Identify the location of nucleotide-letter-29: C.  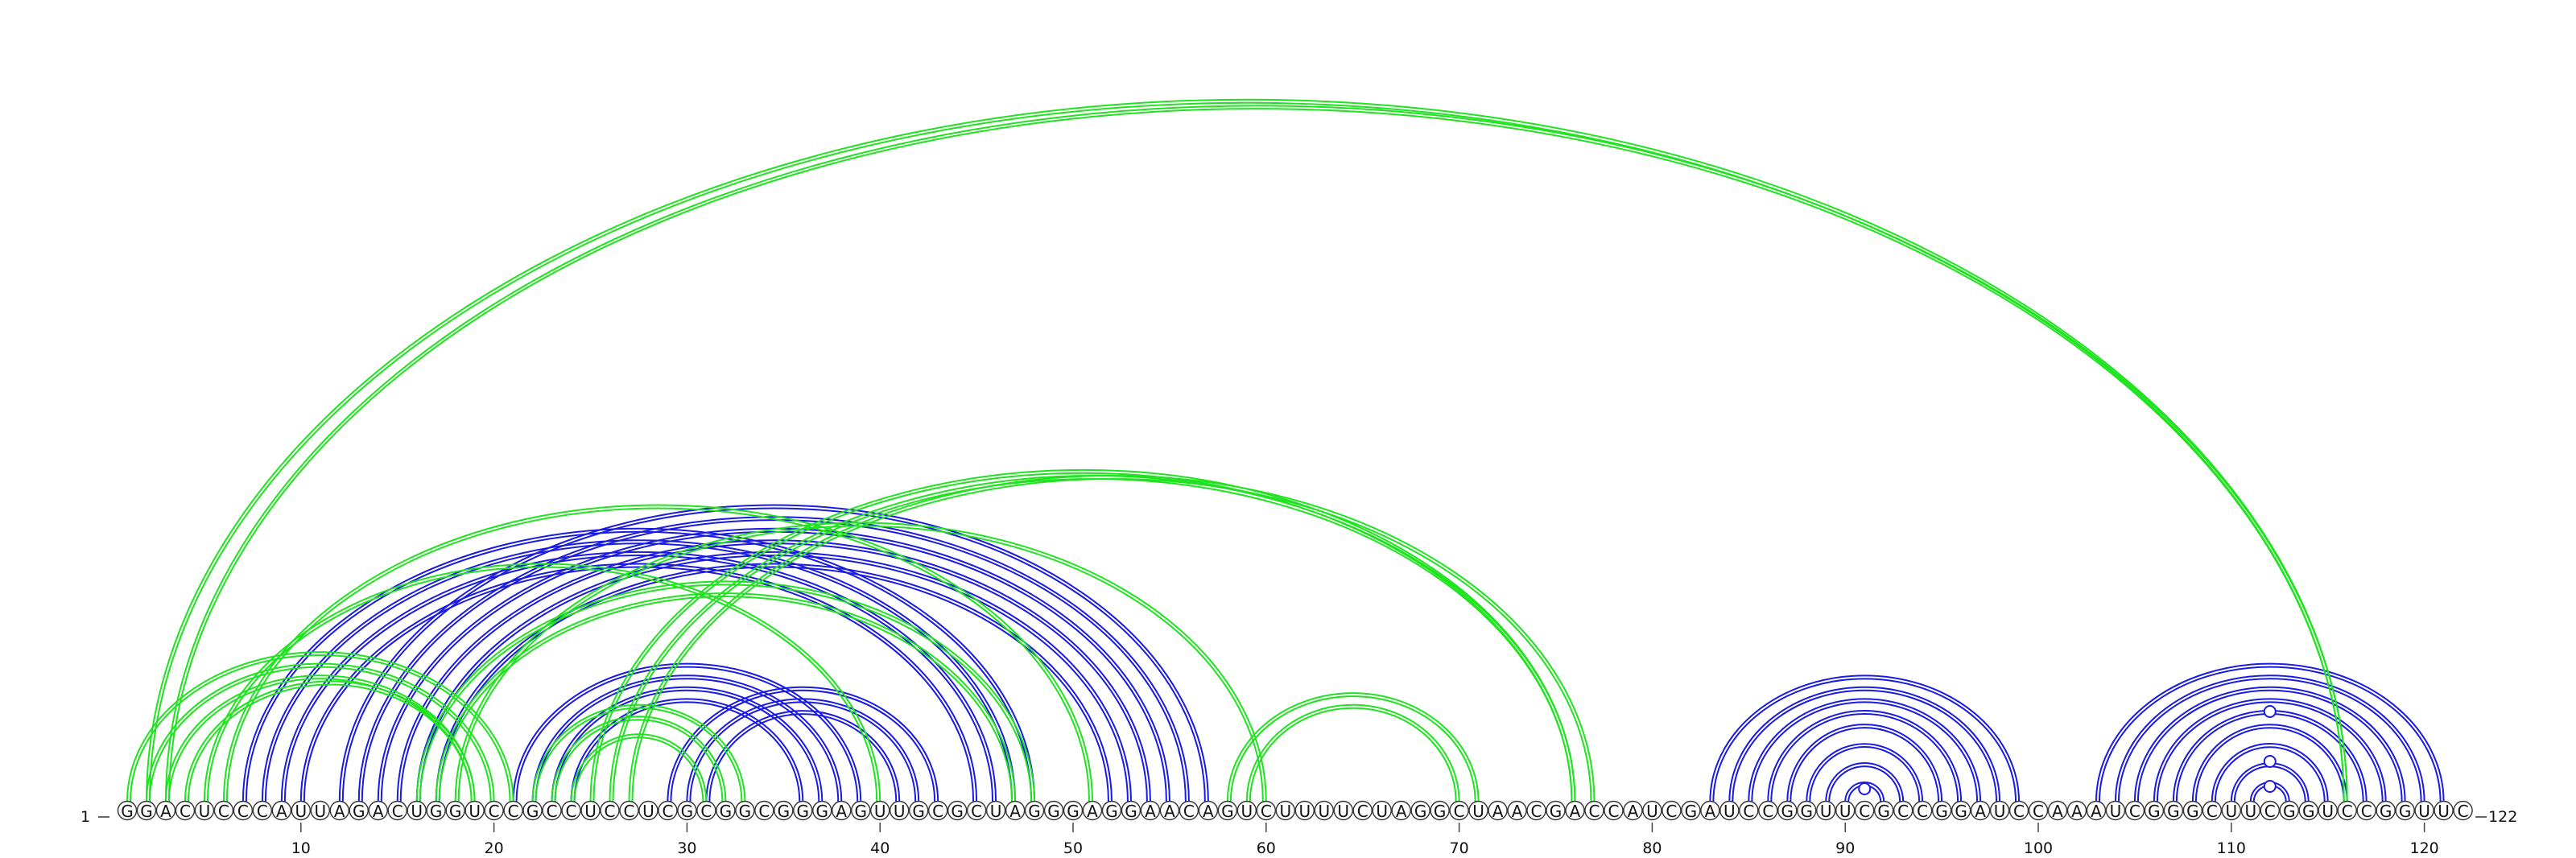
(667, 812).